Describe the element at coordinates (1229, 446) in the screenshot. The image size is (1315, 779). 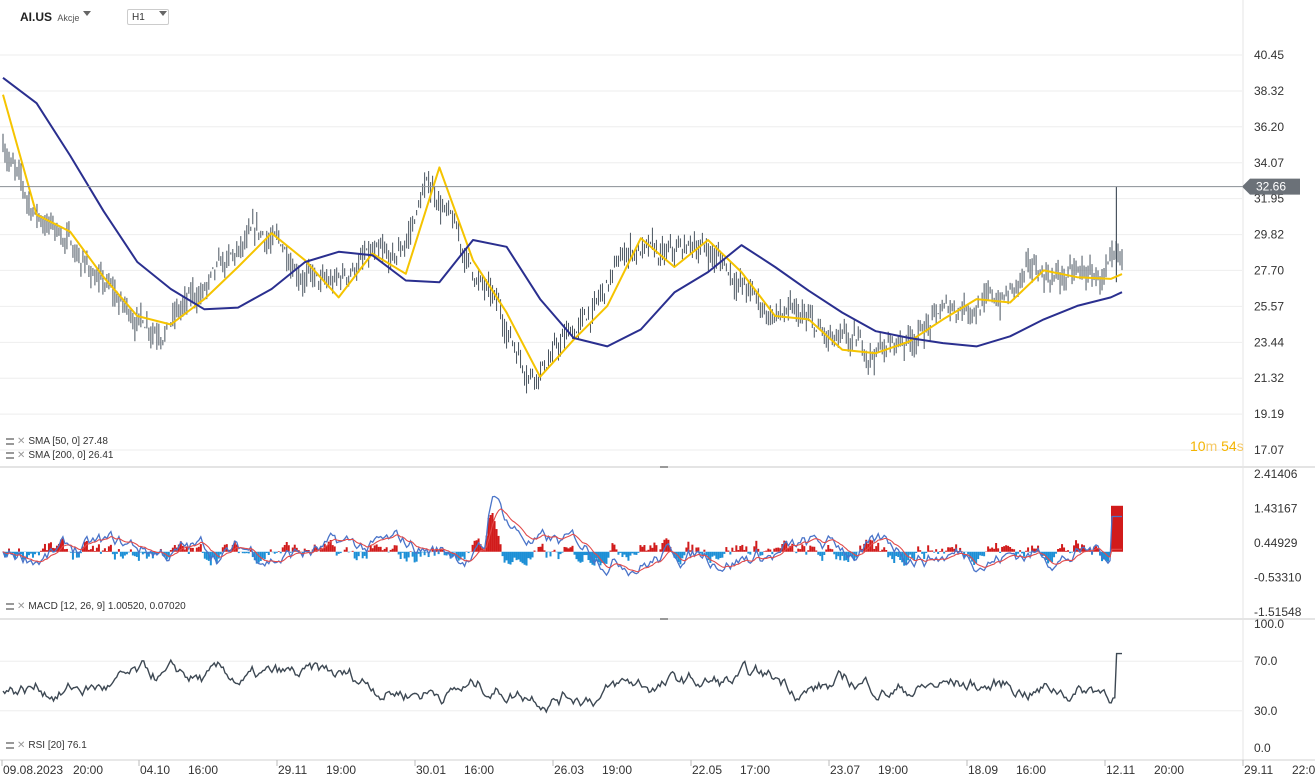
I see `timer-seconds: 54` at that location.